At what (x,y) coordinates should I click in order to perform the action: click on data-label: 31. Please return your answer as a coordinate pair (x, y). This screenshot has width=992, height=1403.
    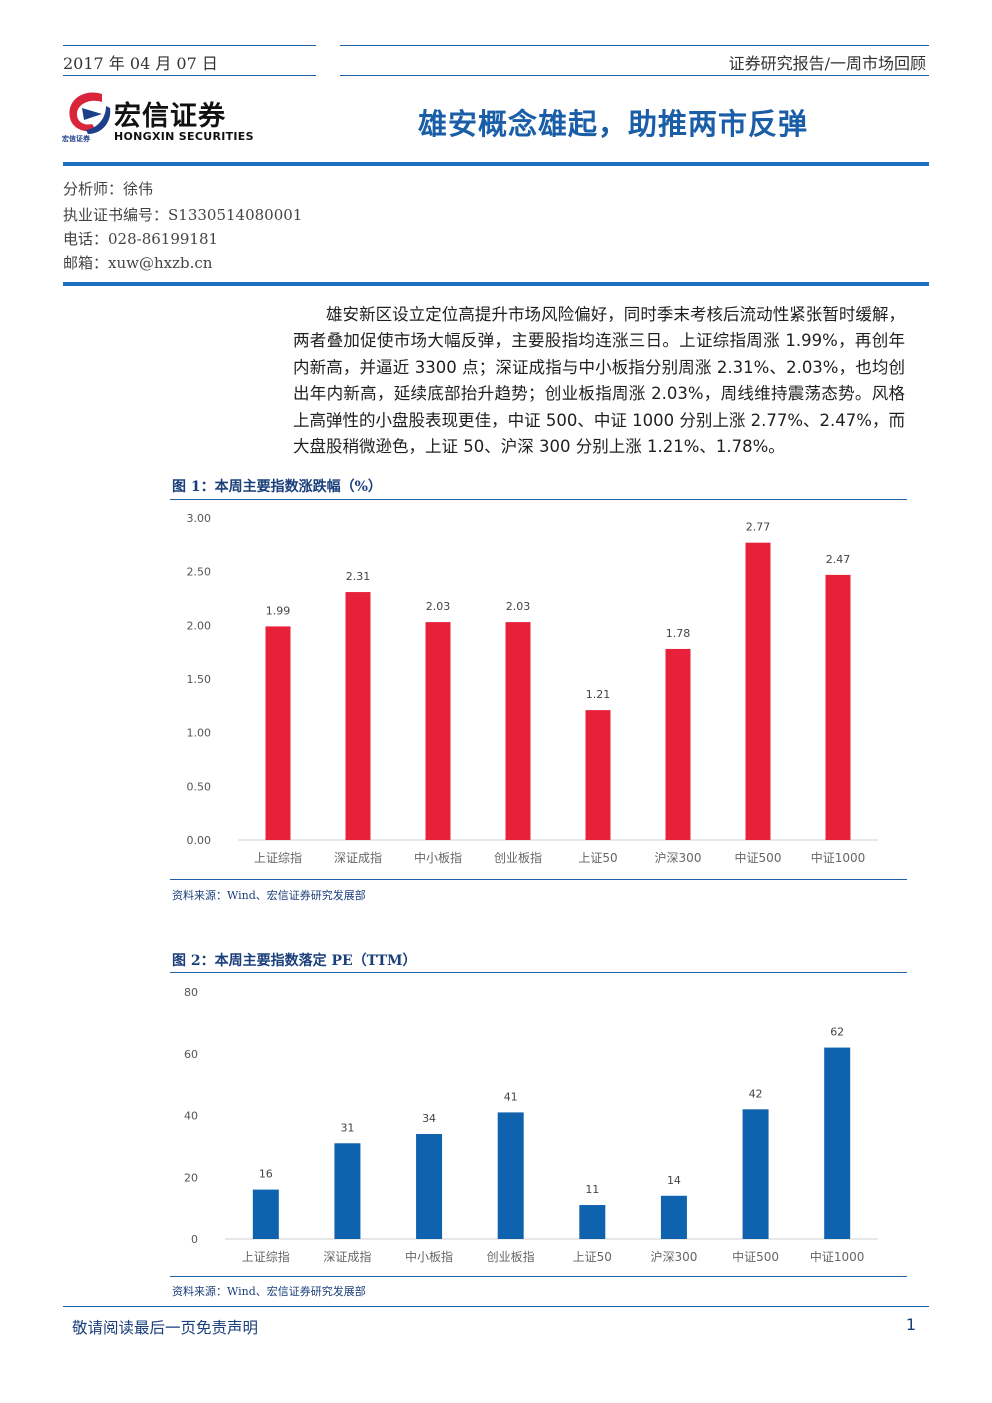
    Looking at the image, I should click on (347, 1127).